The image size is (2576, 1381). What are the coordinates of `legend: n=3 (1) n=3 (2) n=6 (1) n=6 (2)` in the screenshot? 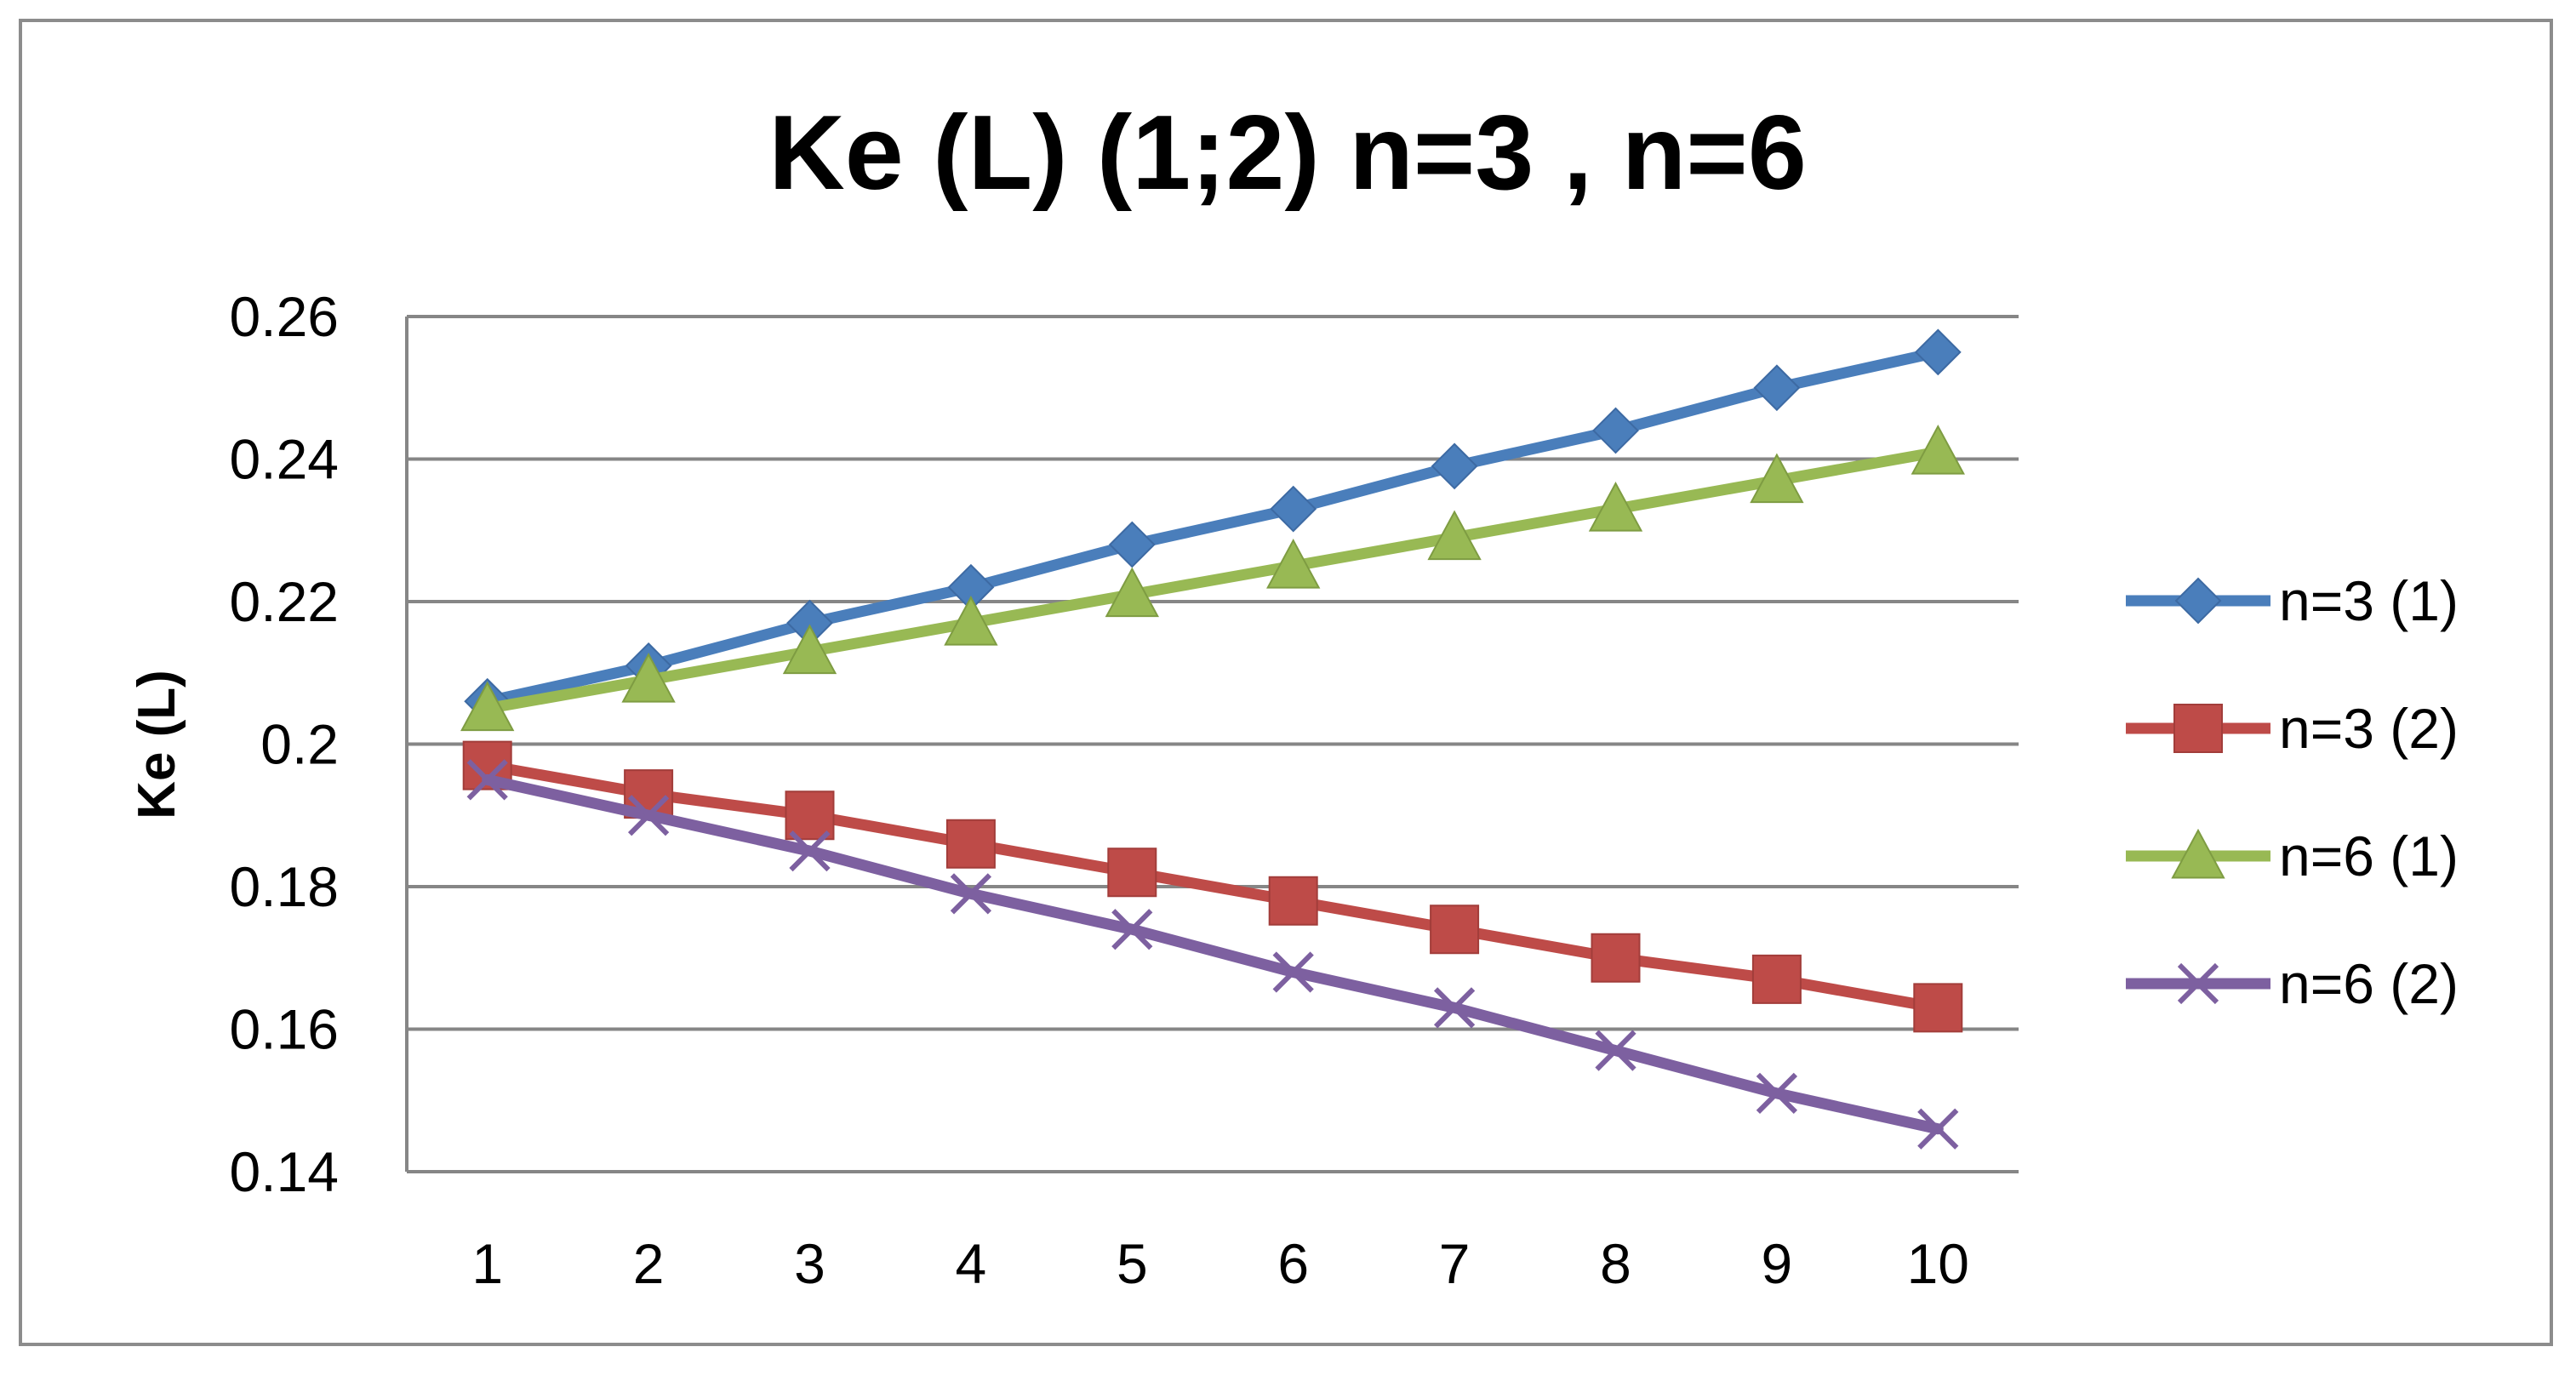 It's located at (2292, 792).